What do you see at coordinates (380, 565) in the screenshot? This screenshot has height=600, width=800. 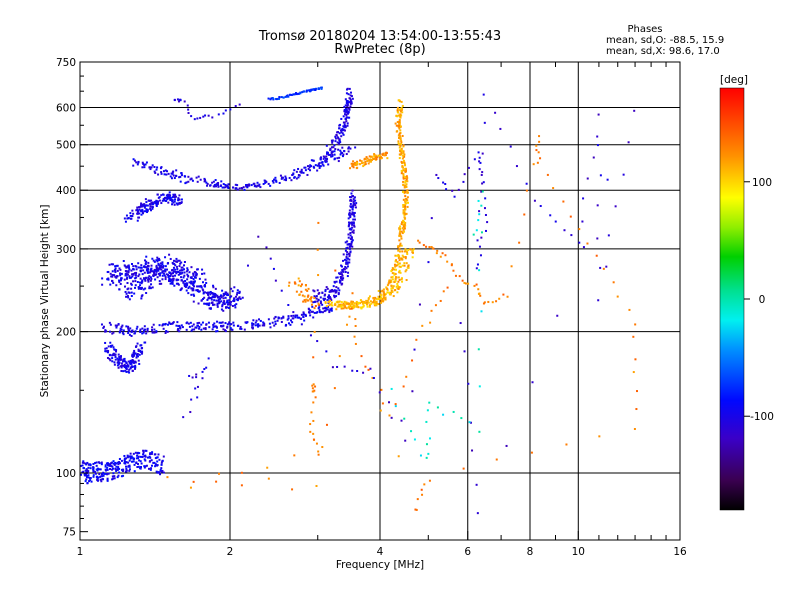 I see `x-axis-label: Frequency [MHz]` at bounding box center [380, 565].